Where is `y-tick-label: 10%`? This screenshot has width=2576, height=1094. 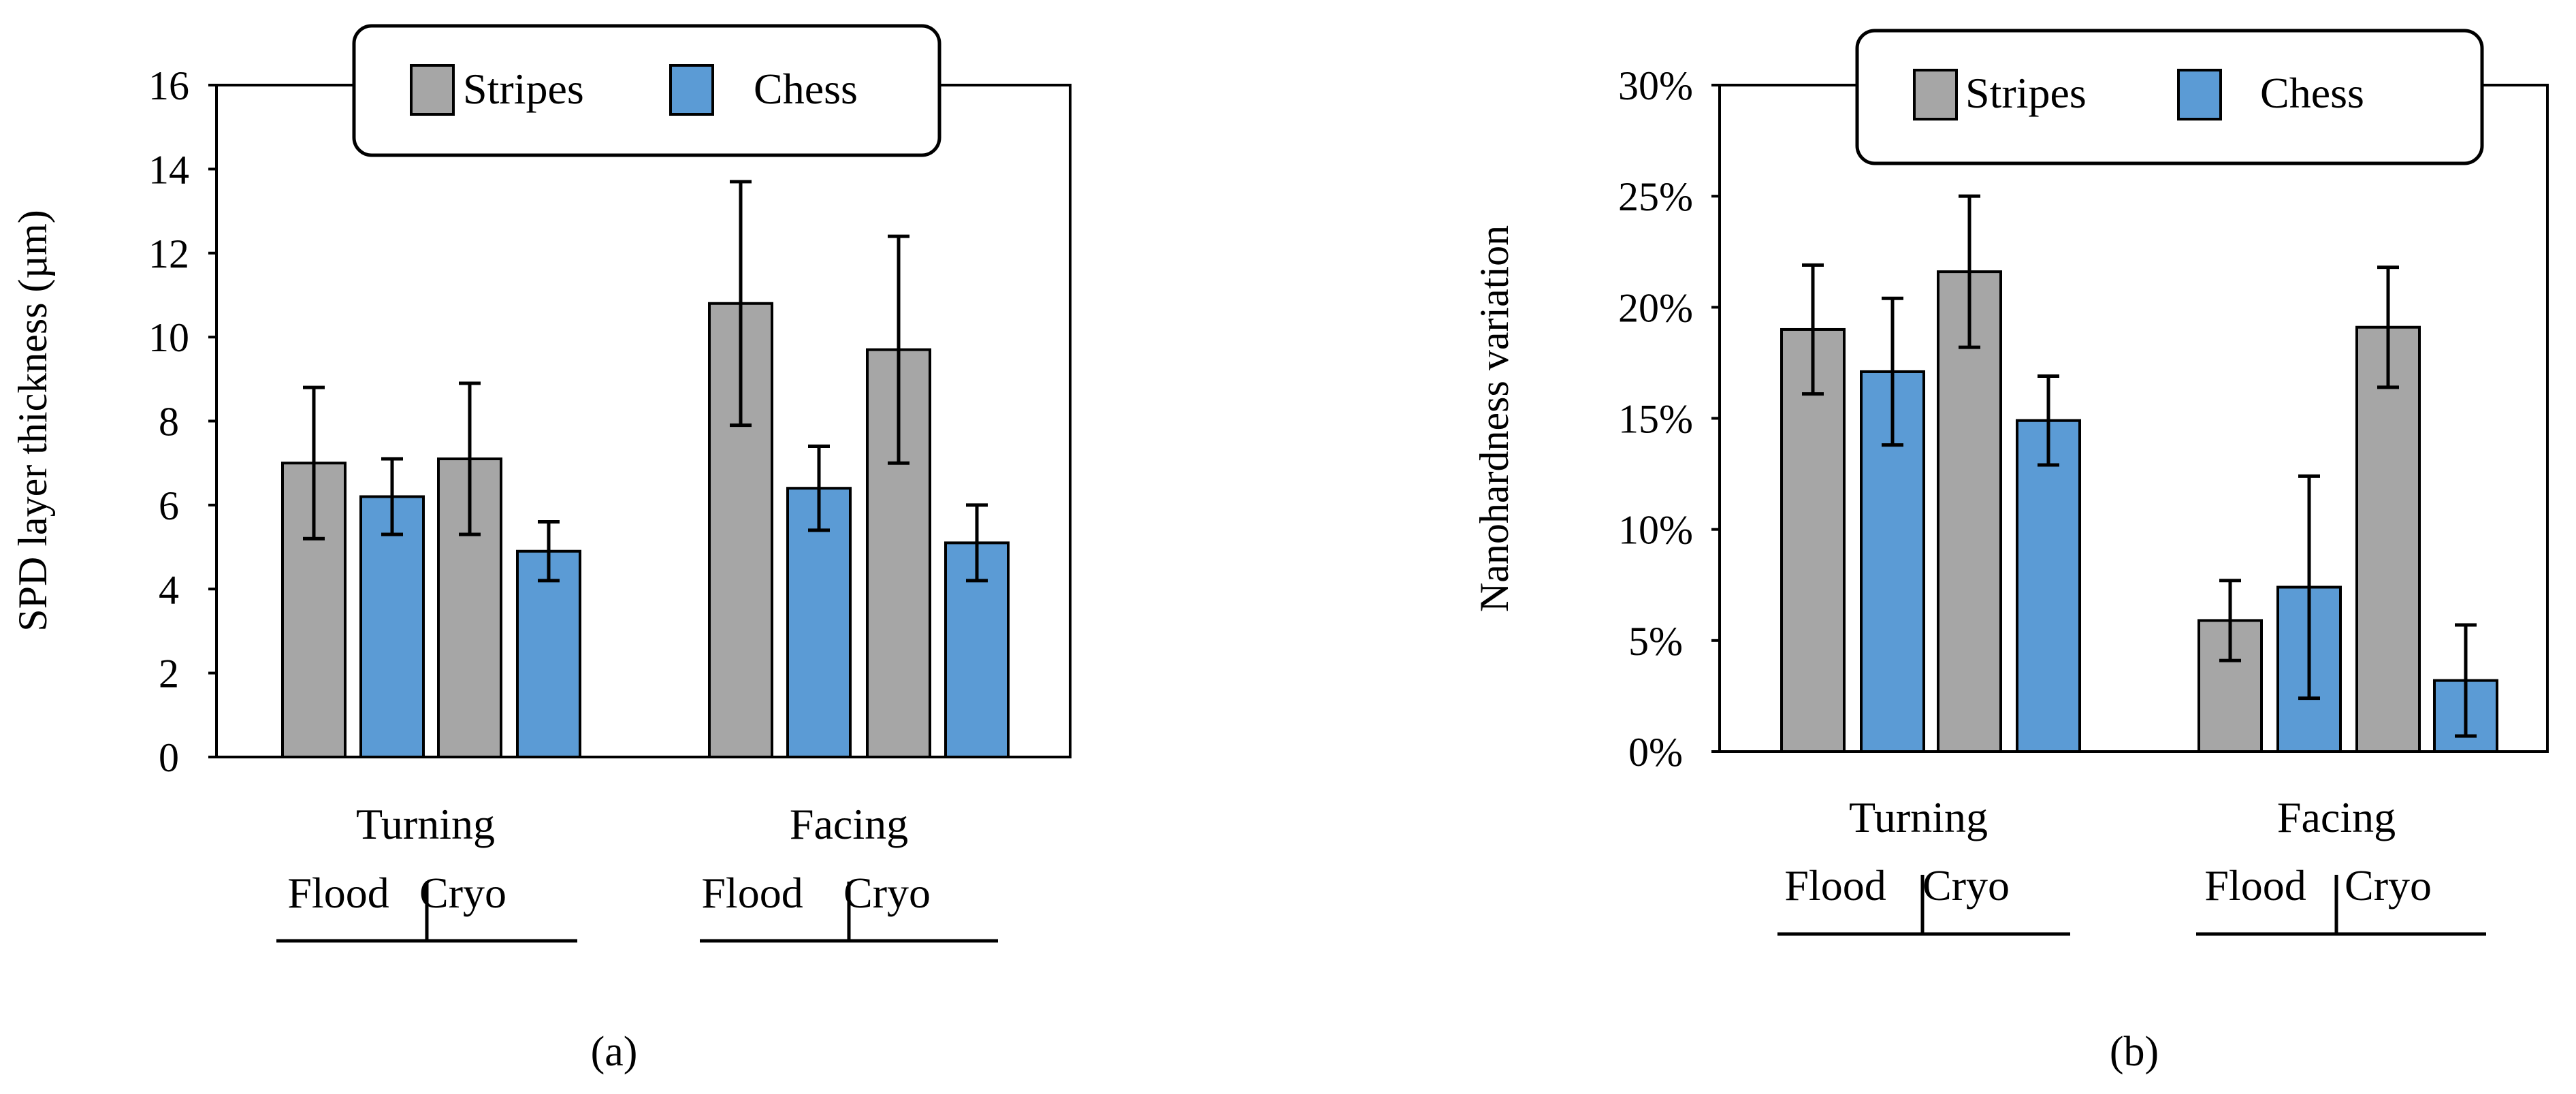
y-tick-label: 10% is located at coordinates (1655, 530).